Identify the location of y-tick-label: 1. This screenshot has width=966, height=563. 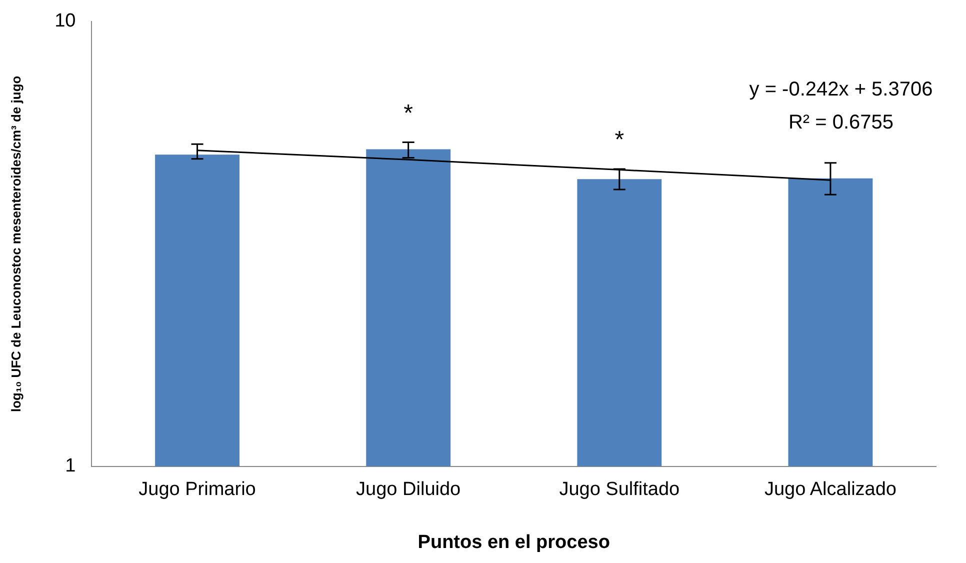
(70, 466).